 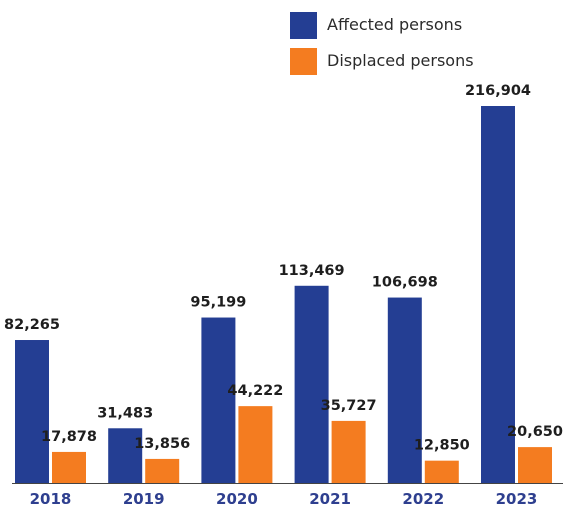 I want to click on data-label-displaced-2022: 12,850, so click(x=442, y=446).